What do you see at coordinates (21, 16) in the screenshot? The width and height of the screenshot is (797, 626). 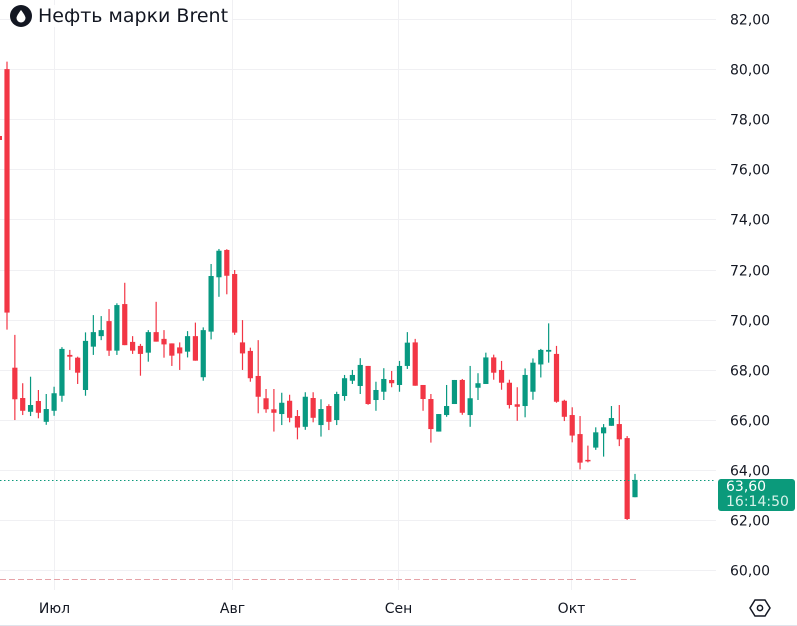 I see `oil-drop-icon` at bounding box center [21, 16].